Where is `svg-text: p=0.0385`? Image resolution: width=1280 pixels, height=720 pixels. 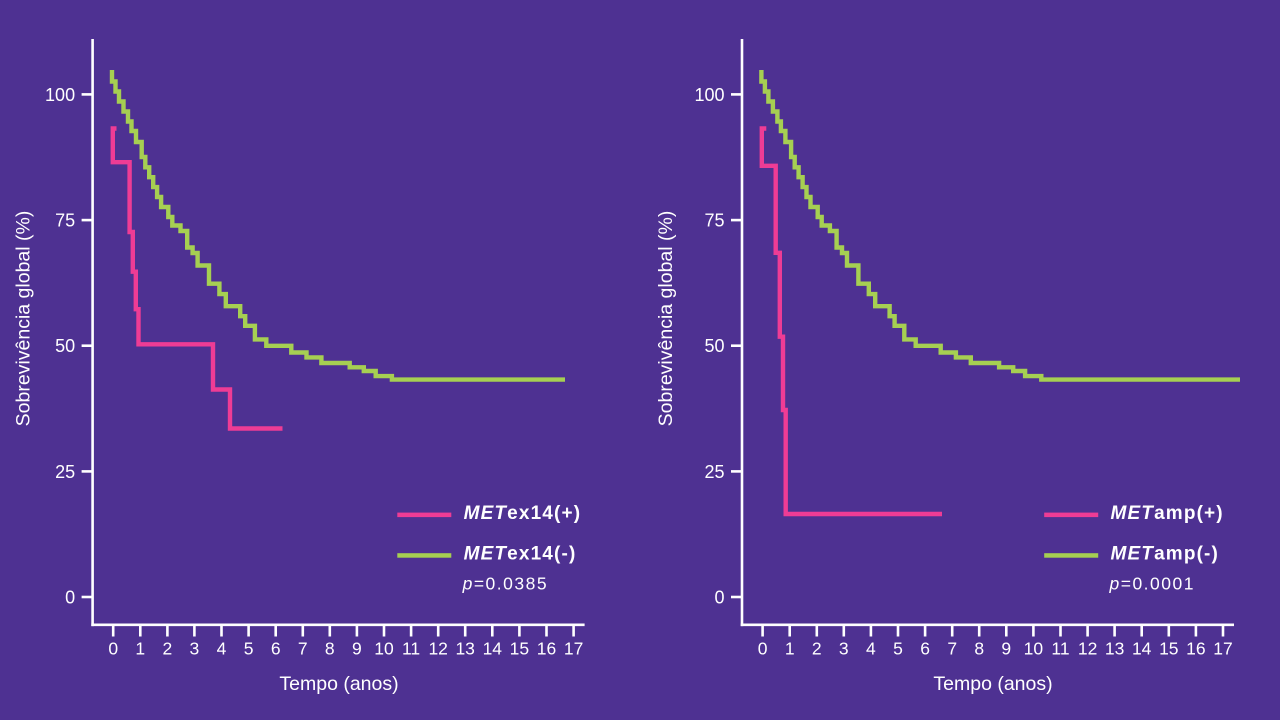 svg-text: p=0.0385 is located at coordinates (505, 584).